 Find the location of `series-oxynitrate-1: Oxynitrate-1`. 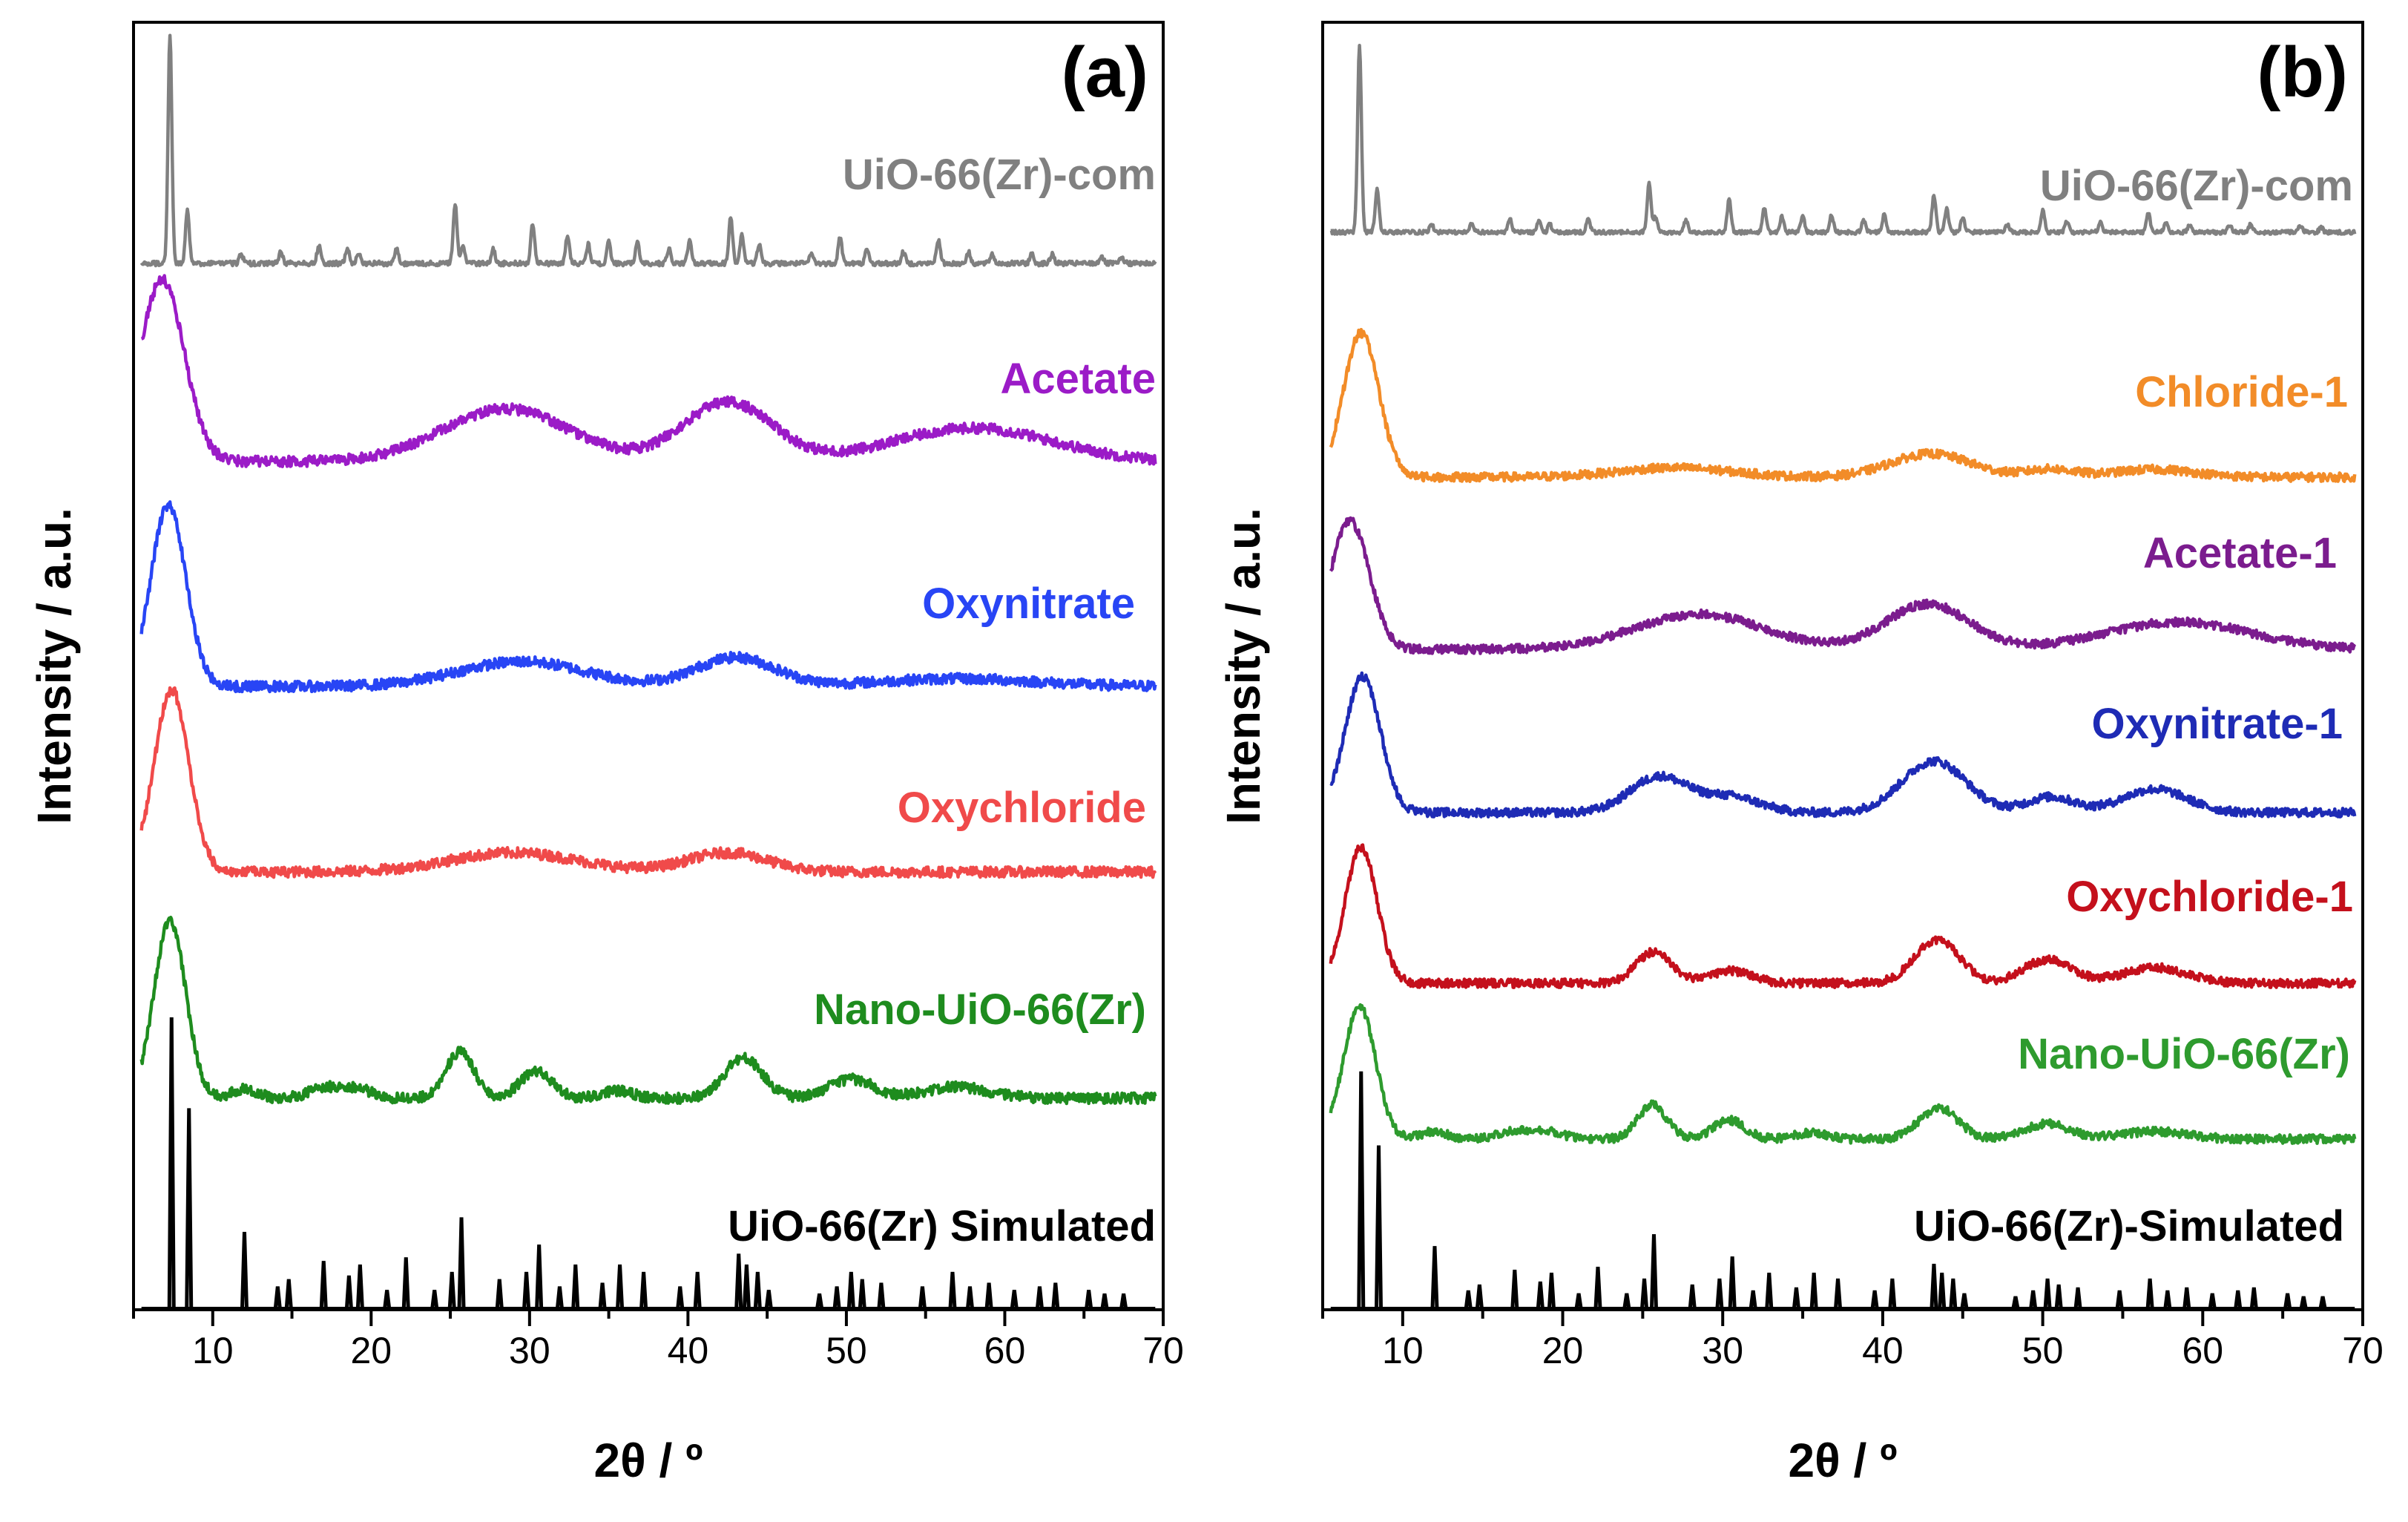

series-oxynitrate-1: Oxynitrate-1 is located at coordinates (1843, 745).